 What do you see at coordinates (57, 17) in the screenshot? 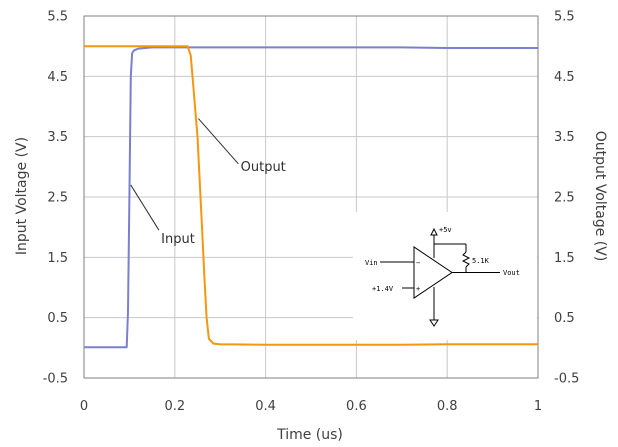
I see `left-y-tick-label-6: 5.5` at bounding box center [57, 17].